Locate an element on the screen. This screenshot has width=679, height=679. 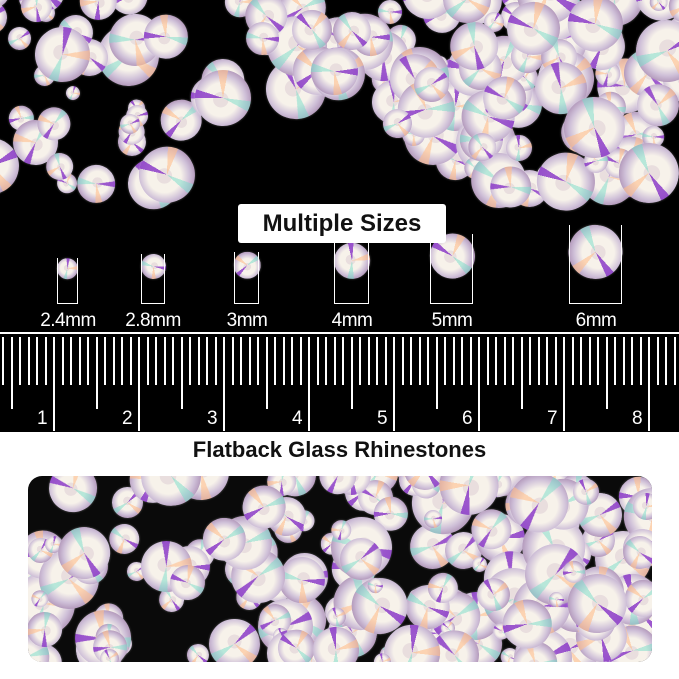
multiple-sizes-label: Multiple Sizes is located at coordinates (342, 223).